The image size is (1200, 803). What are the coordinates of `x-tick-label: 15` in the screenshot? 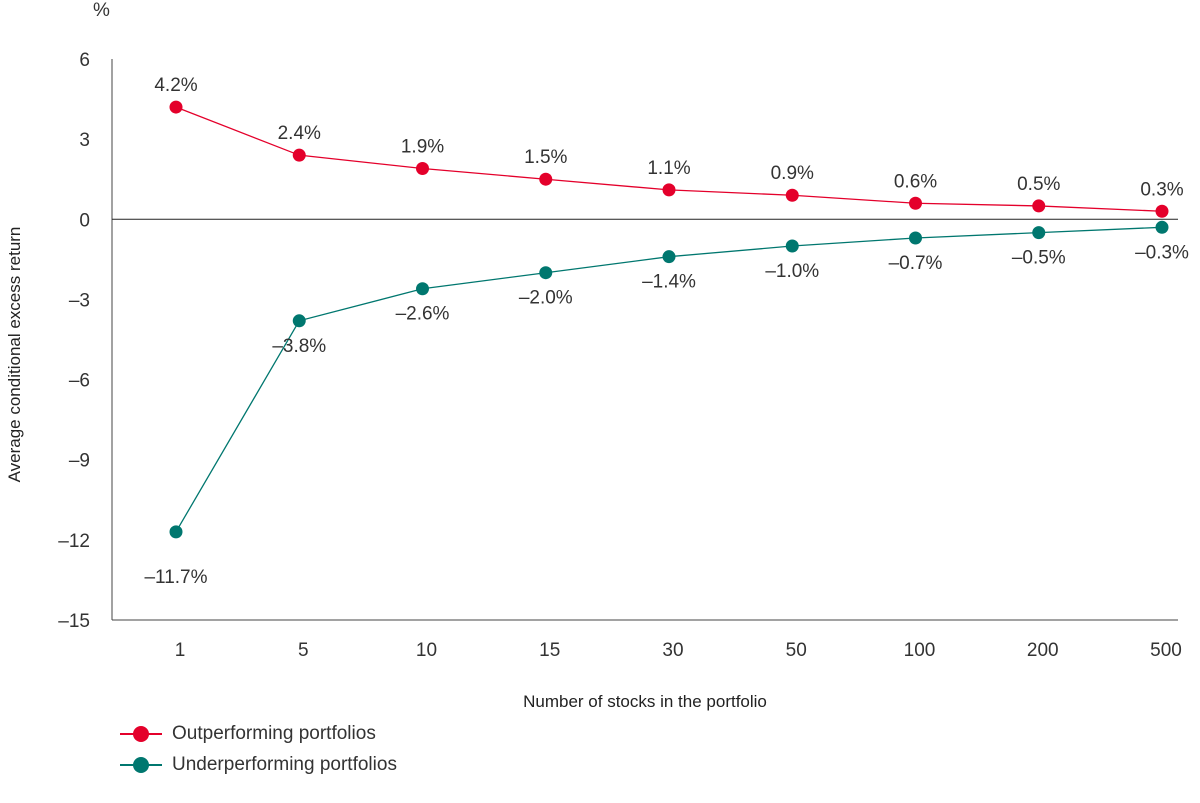 It's located at (549, 650).